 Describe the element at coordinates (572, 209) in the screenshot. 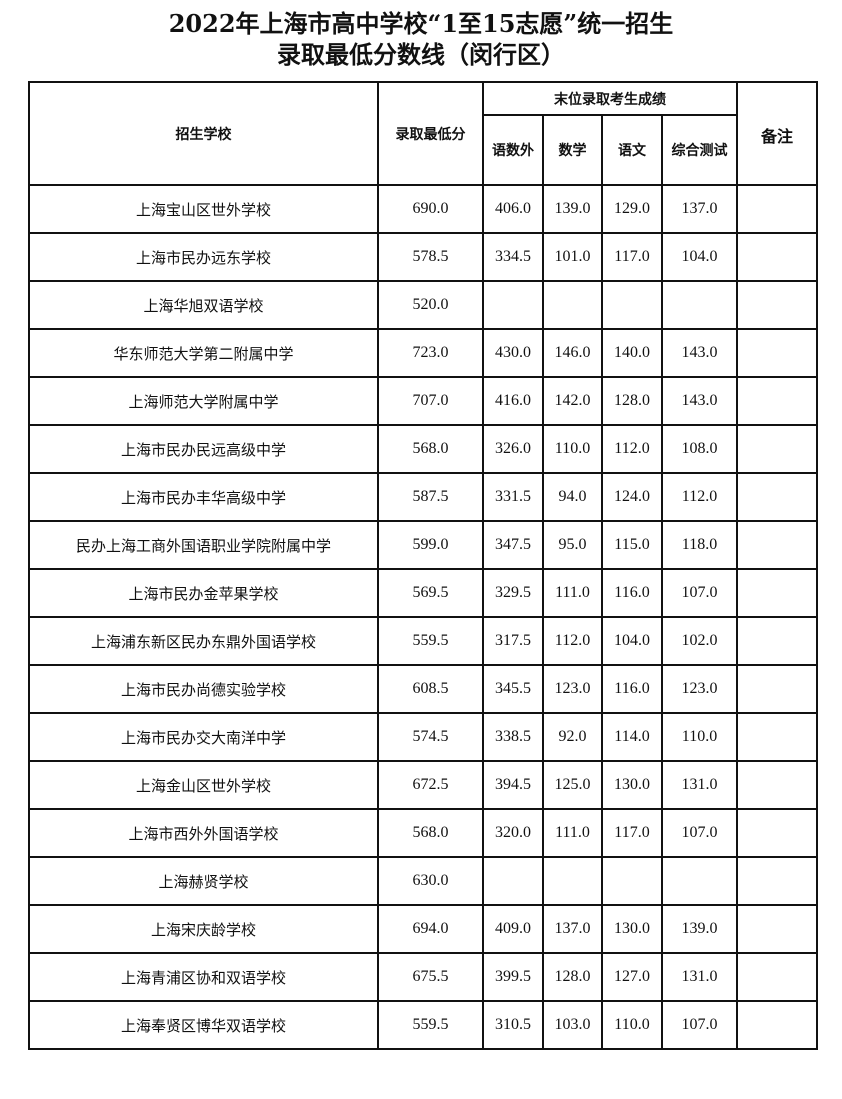

I see `math-score: 139.0` at that location.